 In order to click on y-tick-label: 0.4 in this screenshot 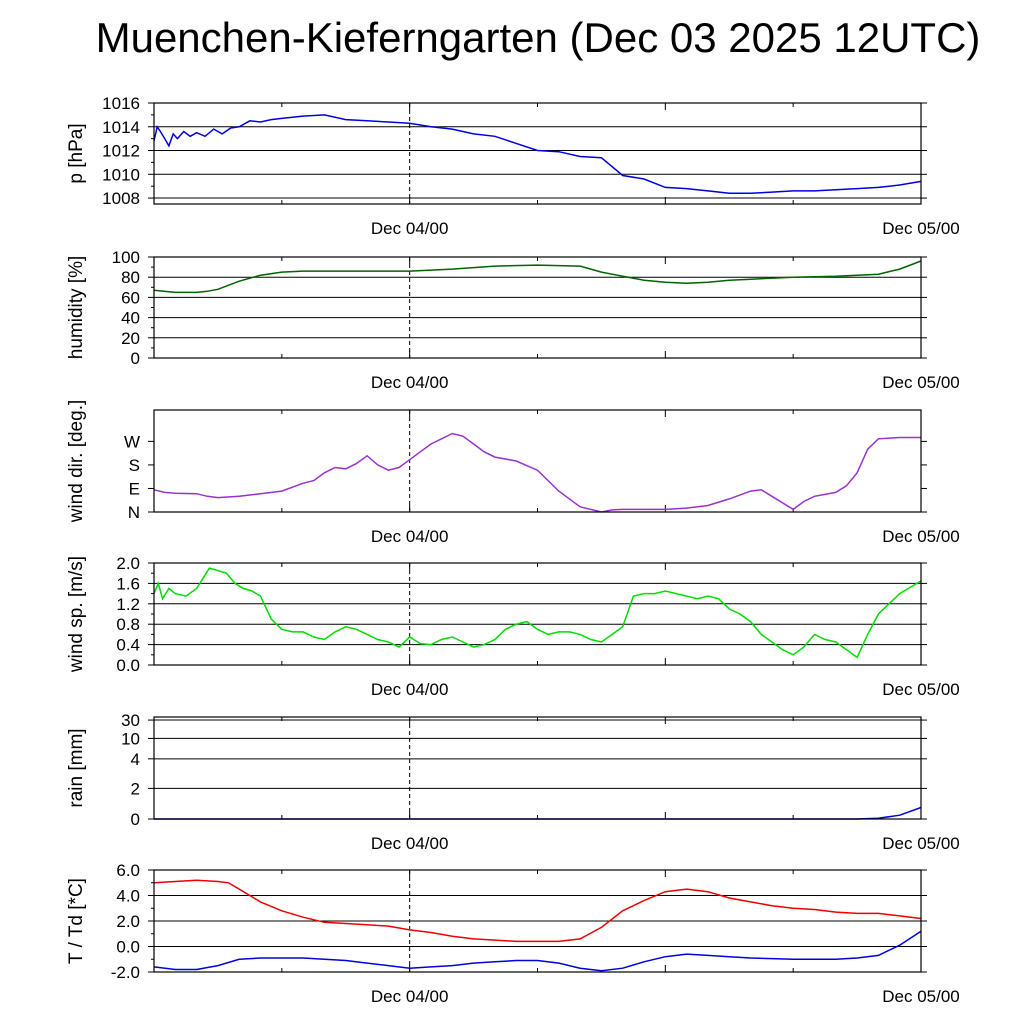, I will do `click(128, 645)`.